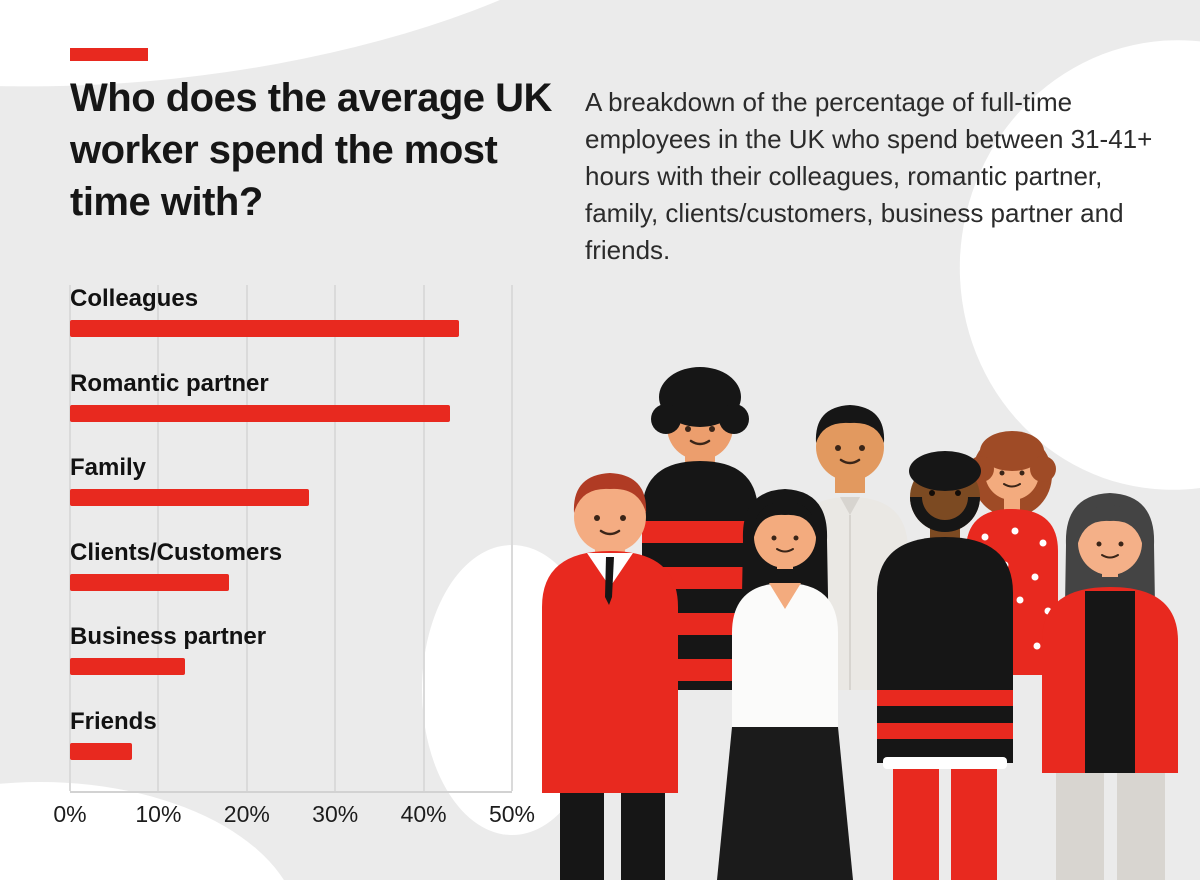  I want to click on chart-category-label: Colleagues, so click(134, 298).